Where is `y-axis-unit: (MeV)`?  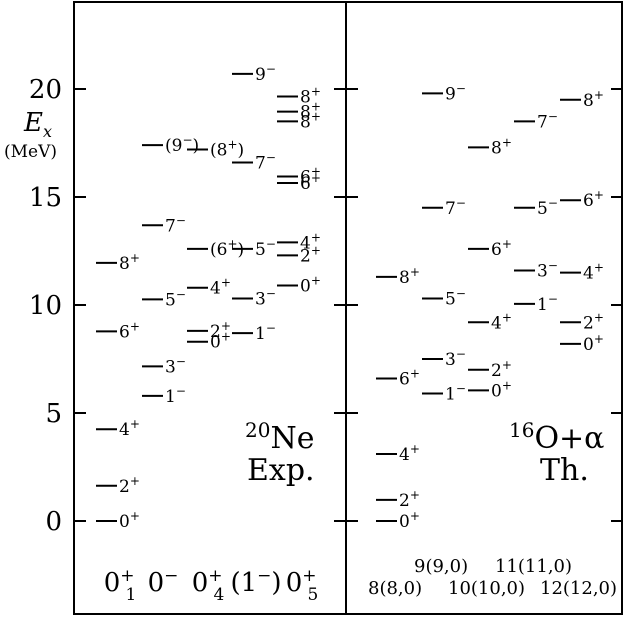
y-axis-unit: (MeV) is located at coordinates (31, 152).